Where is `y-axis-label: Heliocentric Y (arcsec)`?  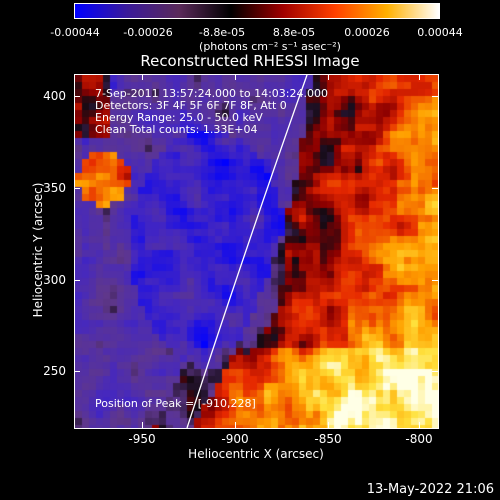 y-axis-label: Heliocentric Y (arcsec) is located at coordinates (38, 250).